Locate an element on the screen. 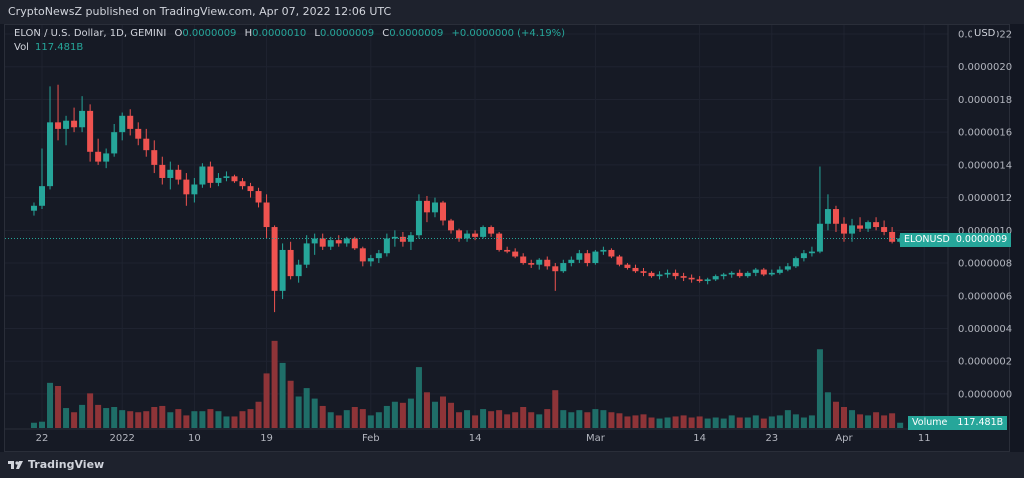 This screenshot has height=478, width=1024. y-tick-label: 0.0000004 is located at coordinates (985, 329).